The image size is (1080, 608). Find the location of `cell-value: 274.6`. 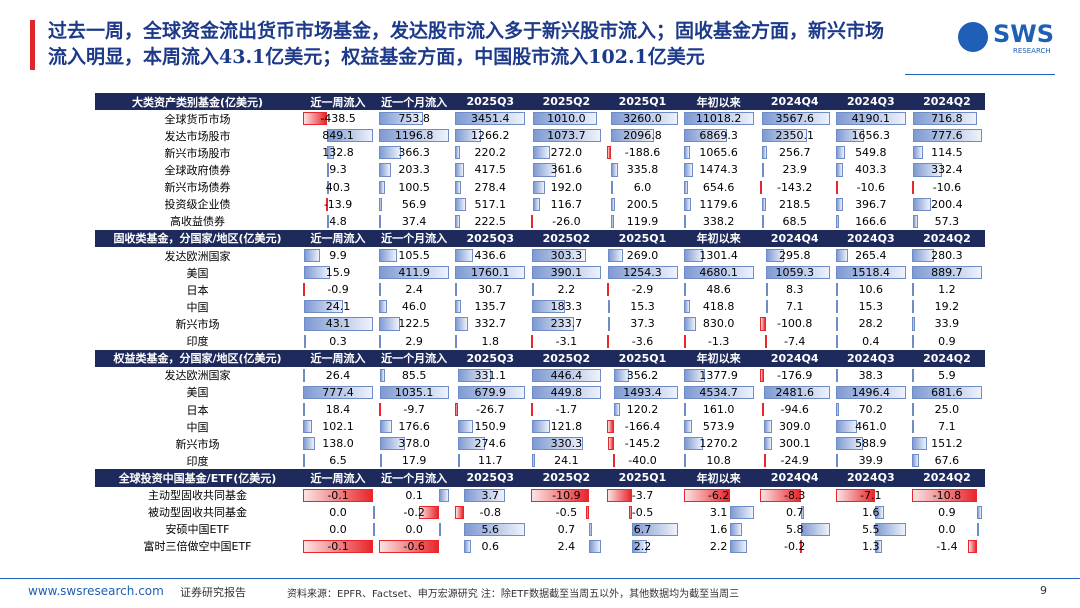

cell-value: 274.6 is located at coordinates (490, 444).